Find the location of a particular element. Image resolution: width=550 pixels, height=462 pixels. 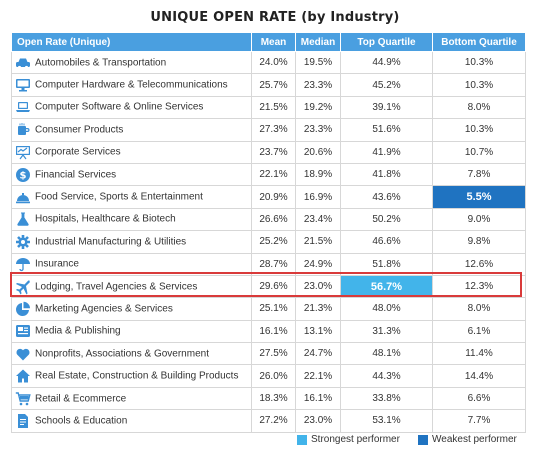

top-quartile-cell: 44.9% is located at coordinates (386, 63).